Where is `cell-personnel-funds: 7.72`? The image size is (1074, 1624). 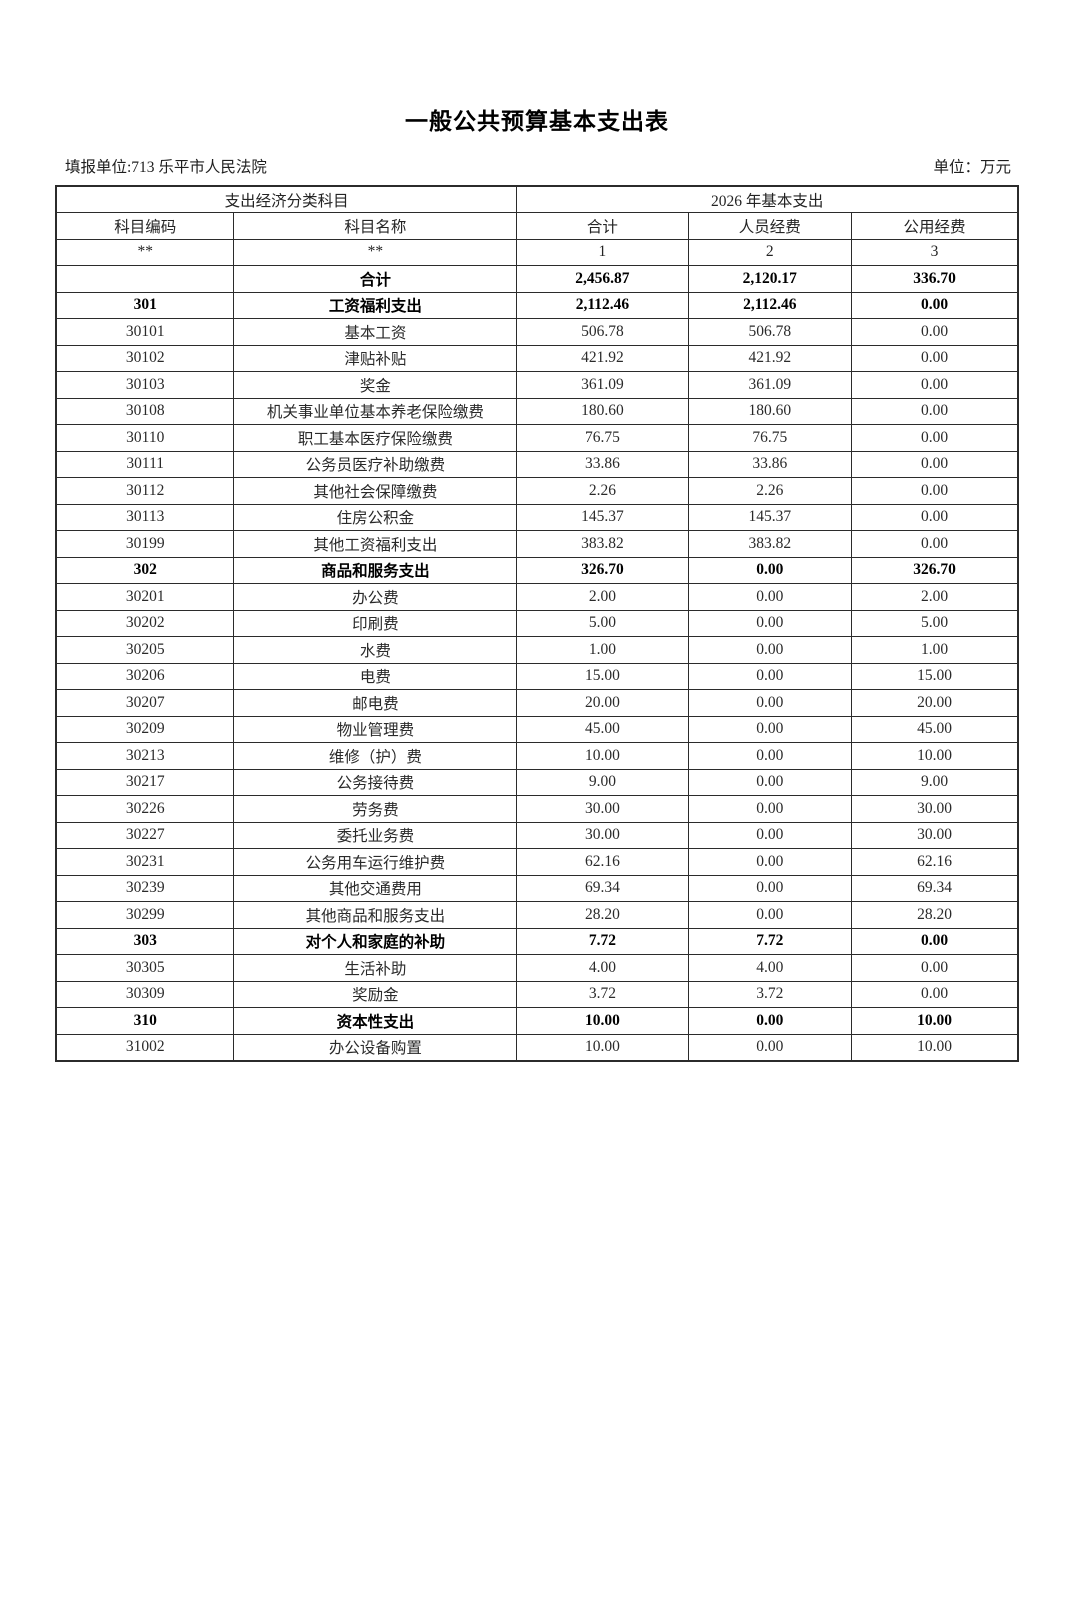 cell-personnel-funds: 7.72 is located at coordinates (770, 941).